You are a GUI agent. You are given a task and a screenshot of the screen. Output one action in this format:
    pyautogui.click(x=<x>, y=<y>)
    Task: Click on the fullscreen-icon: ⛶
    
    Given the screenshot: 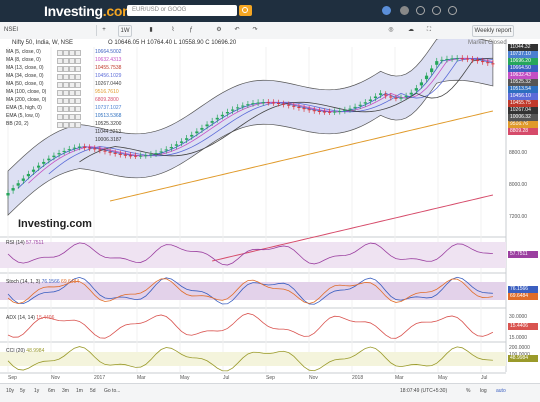 What is the action you would take?
    pyautogui.click(x=429, y=30)
    